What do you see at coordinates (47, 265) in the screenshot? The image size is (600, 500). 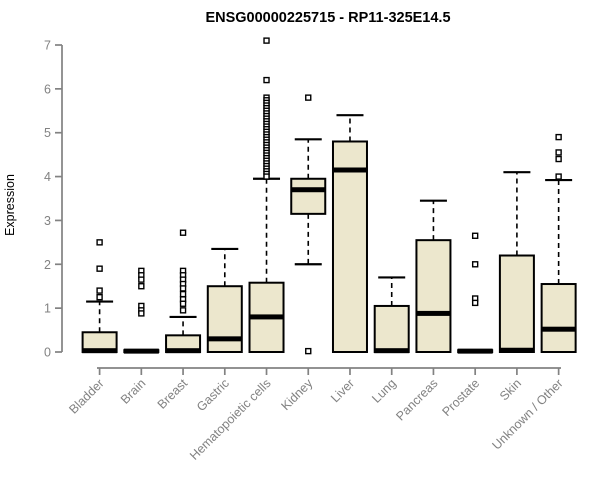 I see `y-tick-label: 2` at bounding box center [47, 265].